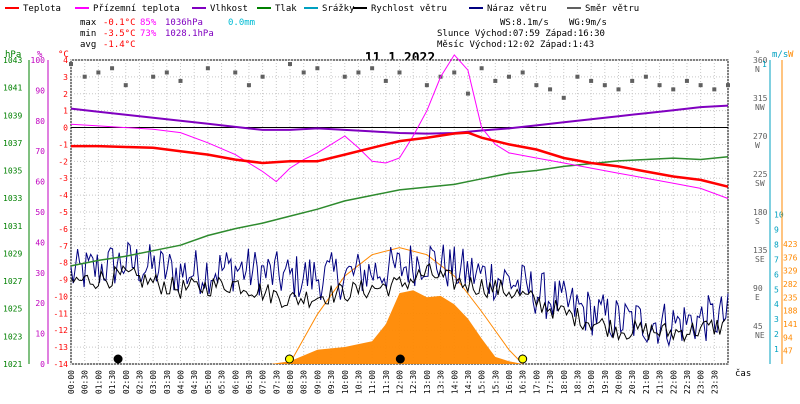  Describe the element at coordinates (12, 226) in the screenshot. I see `axis-hpa-tick: 1031` at that location.